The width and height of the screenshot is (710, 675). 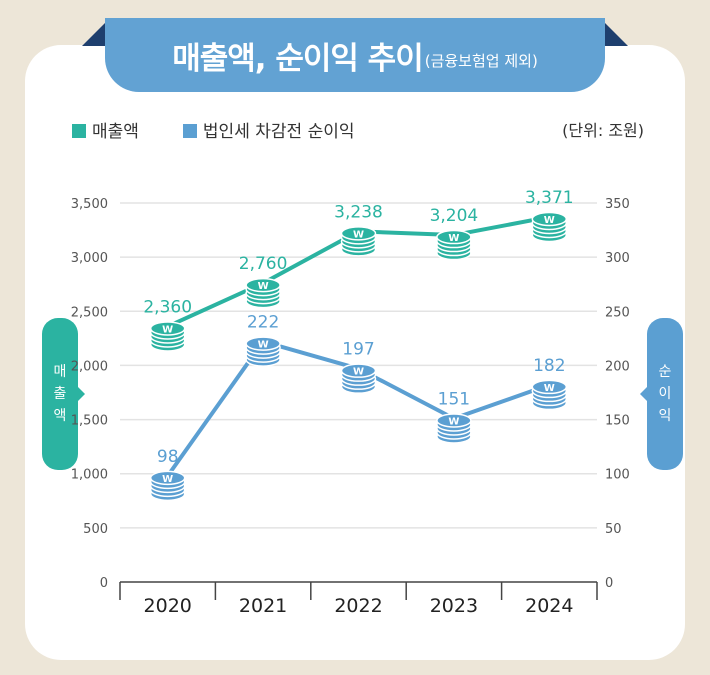 What do you see at coordinates (617, 204) in the screenshot?
I see `right-tick-label: 350` at bounding box center [617, 204].